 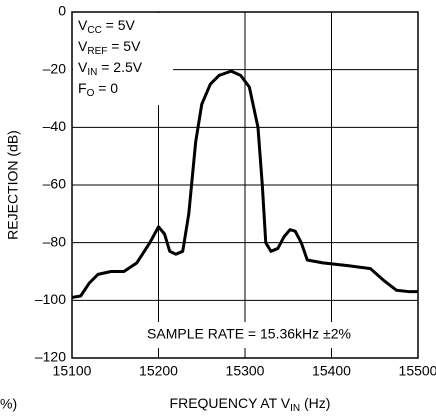 I want to click on x-axis-label: FREQUENCY AT VIN (Hz), so click(x=250, y=404).